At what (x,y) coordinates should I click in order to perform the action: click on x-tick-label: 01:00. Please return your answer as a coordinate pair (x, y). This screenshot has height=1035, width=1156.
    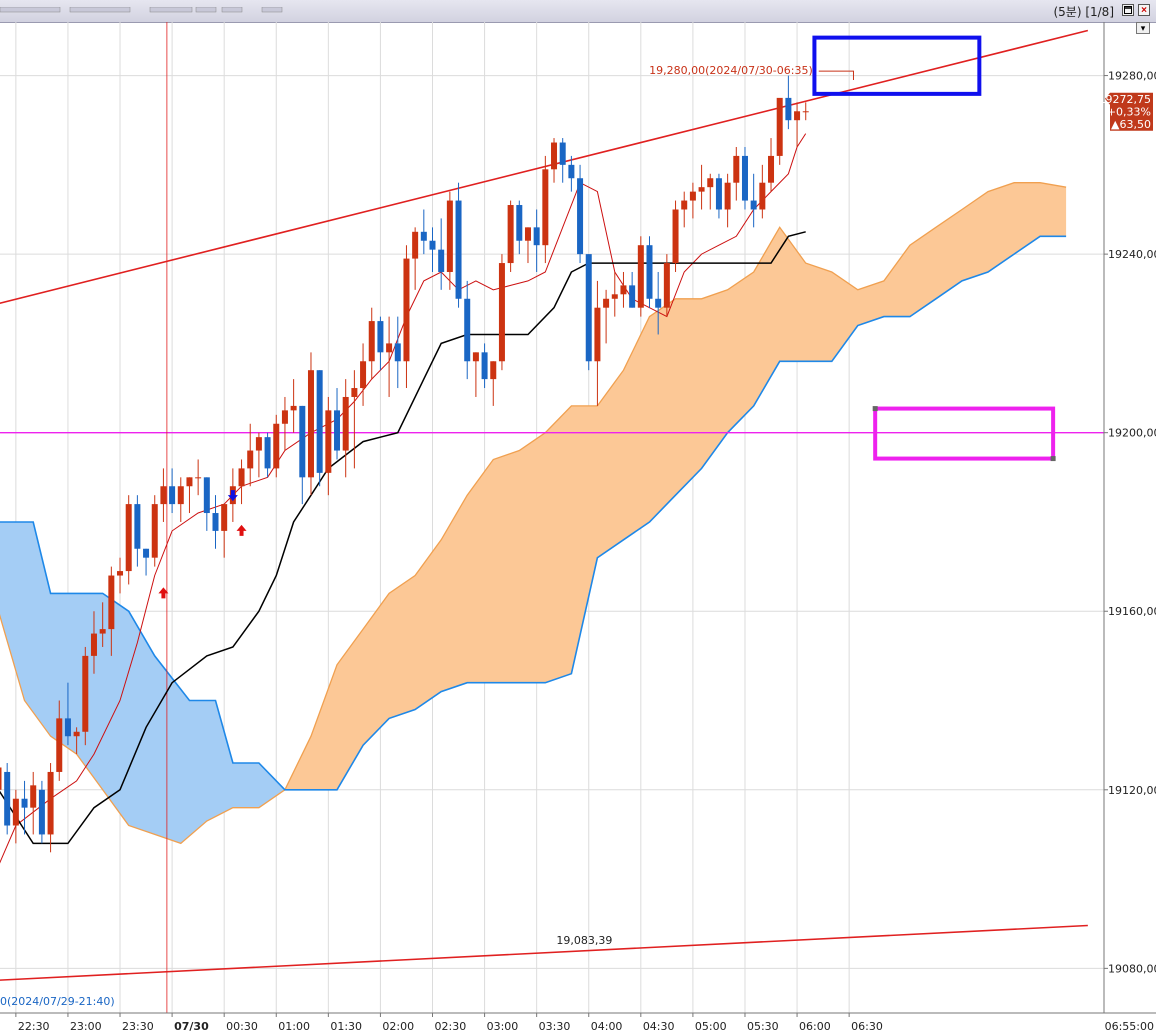
    Looking at the image, I should click on (294, 1026).